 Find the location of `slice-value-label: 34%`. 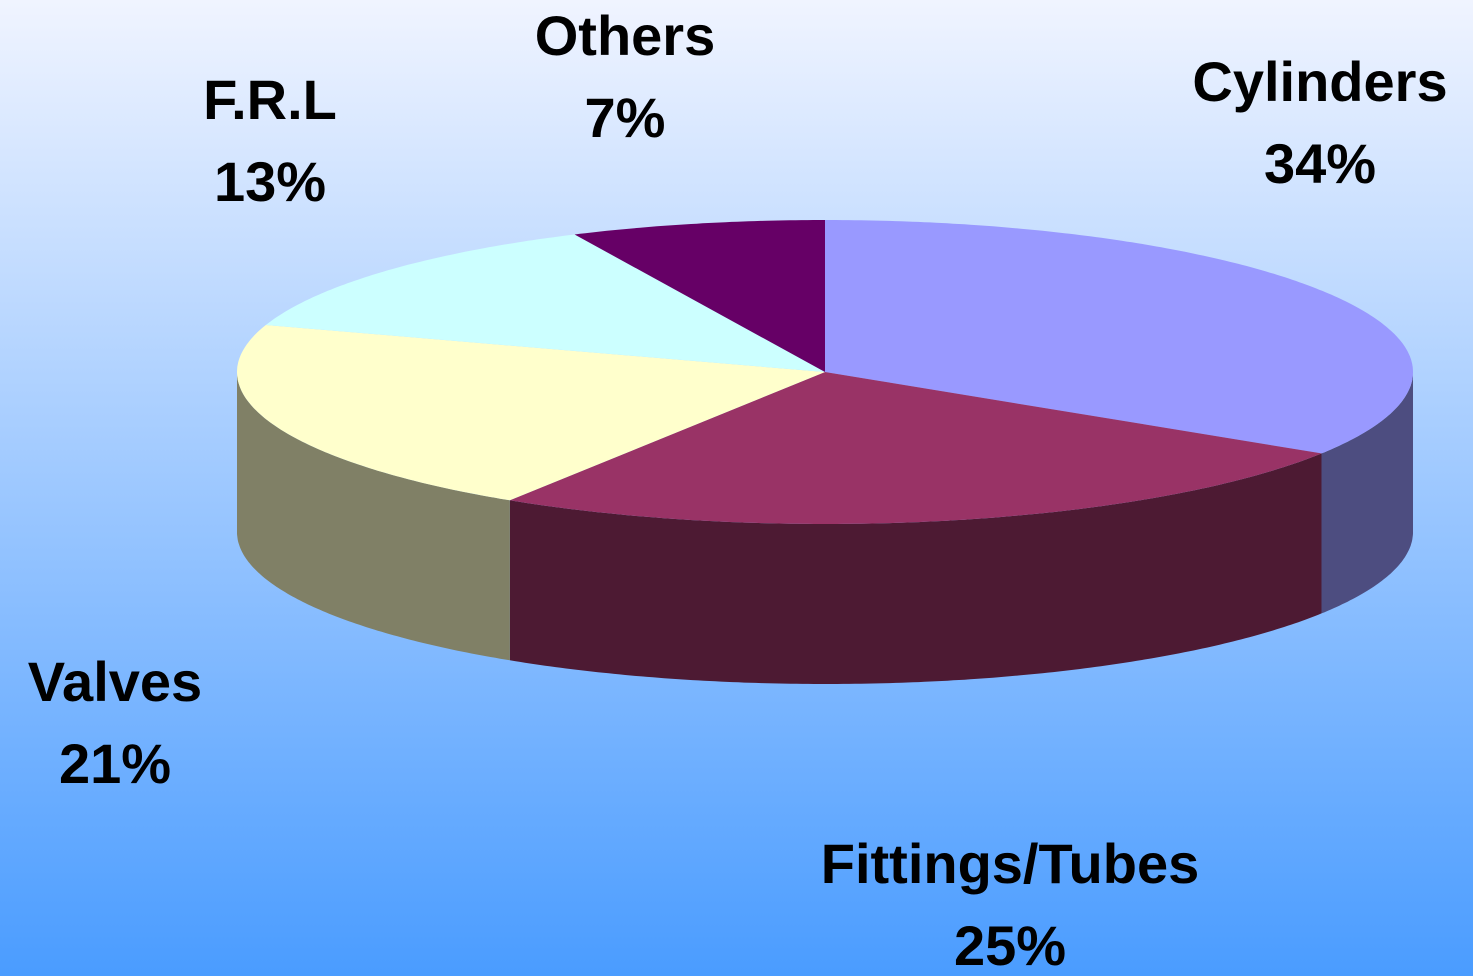

slice-value-label: 34% is located at coordinates (1320, 163).